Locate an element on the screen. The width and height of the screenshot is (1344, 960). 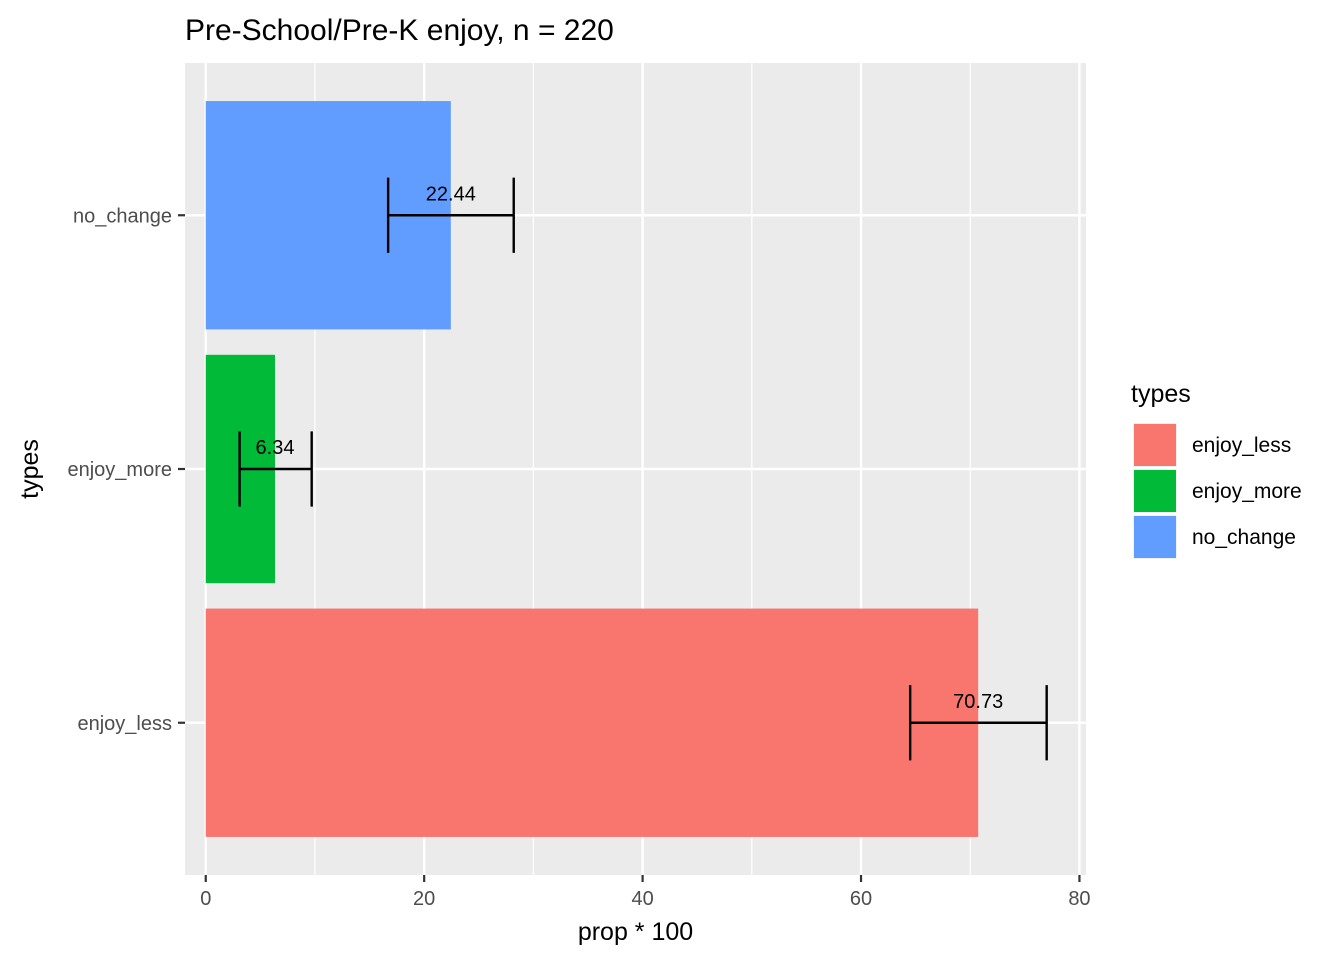
bar-enjoy_less is located at coordinates (592, 722).